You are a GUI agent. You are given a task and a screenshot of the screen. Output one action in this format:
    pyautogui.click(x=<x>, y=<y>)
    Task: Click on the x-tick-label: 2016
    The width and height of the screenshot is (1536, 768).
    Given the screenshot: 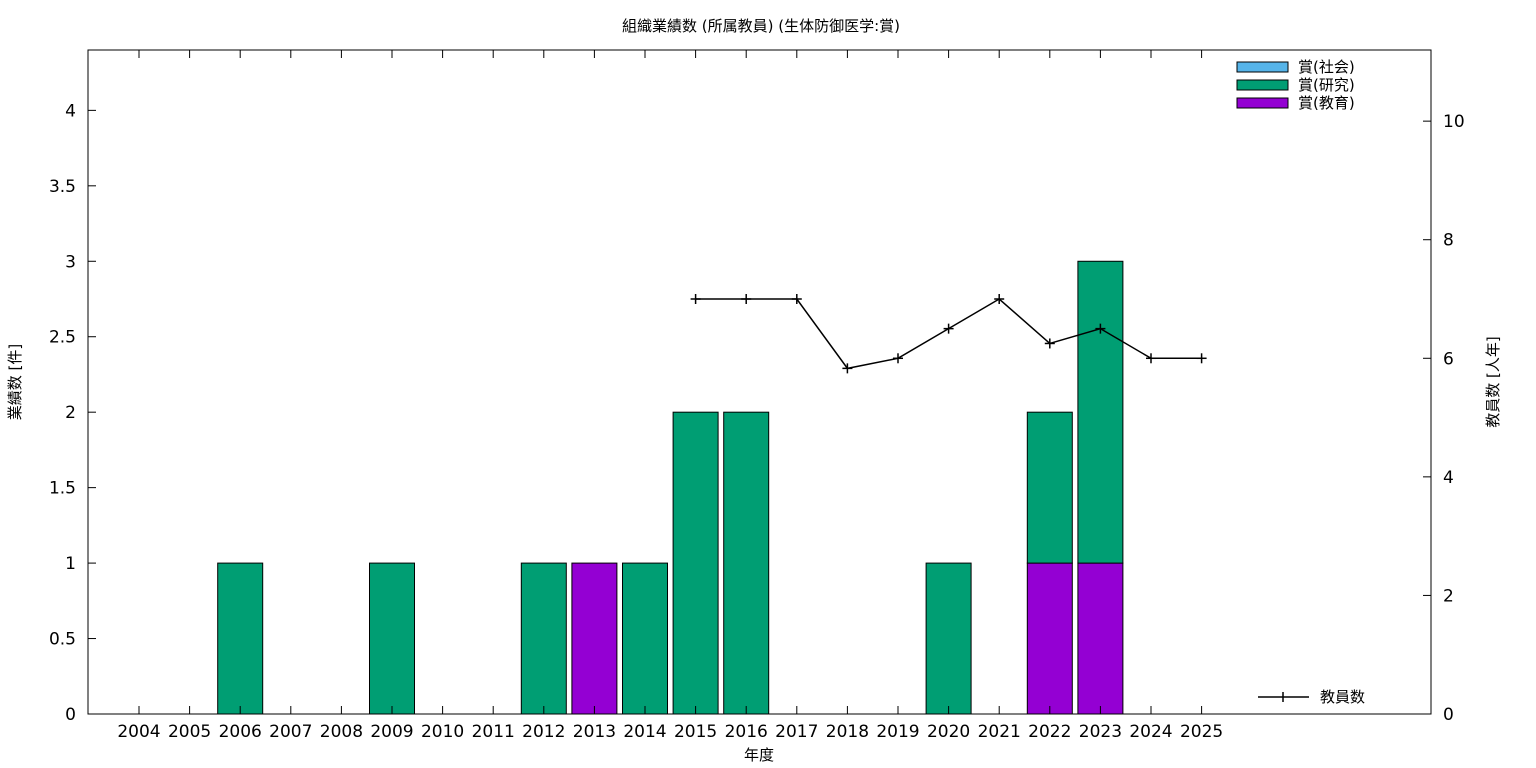 What is the action you would take?
    pyautogui.click(x=746, y=732)
    